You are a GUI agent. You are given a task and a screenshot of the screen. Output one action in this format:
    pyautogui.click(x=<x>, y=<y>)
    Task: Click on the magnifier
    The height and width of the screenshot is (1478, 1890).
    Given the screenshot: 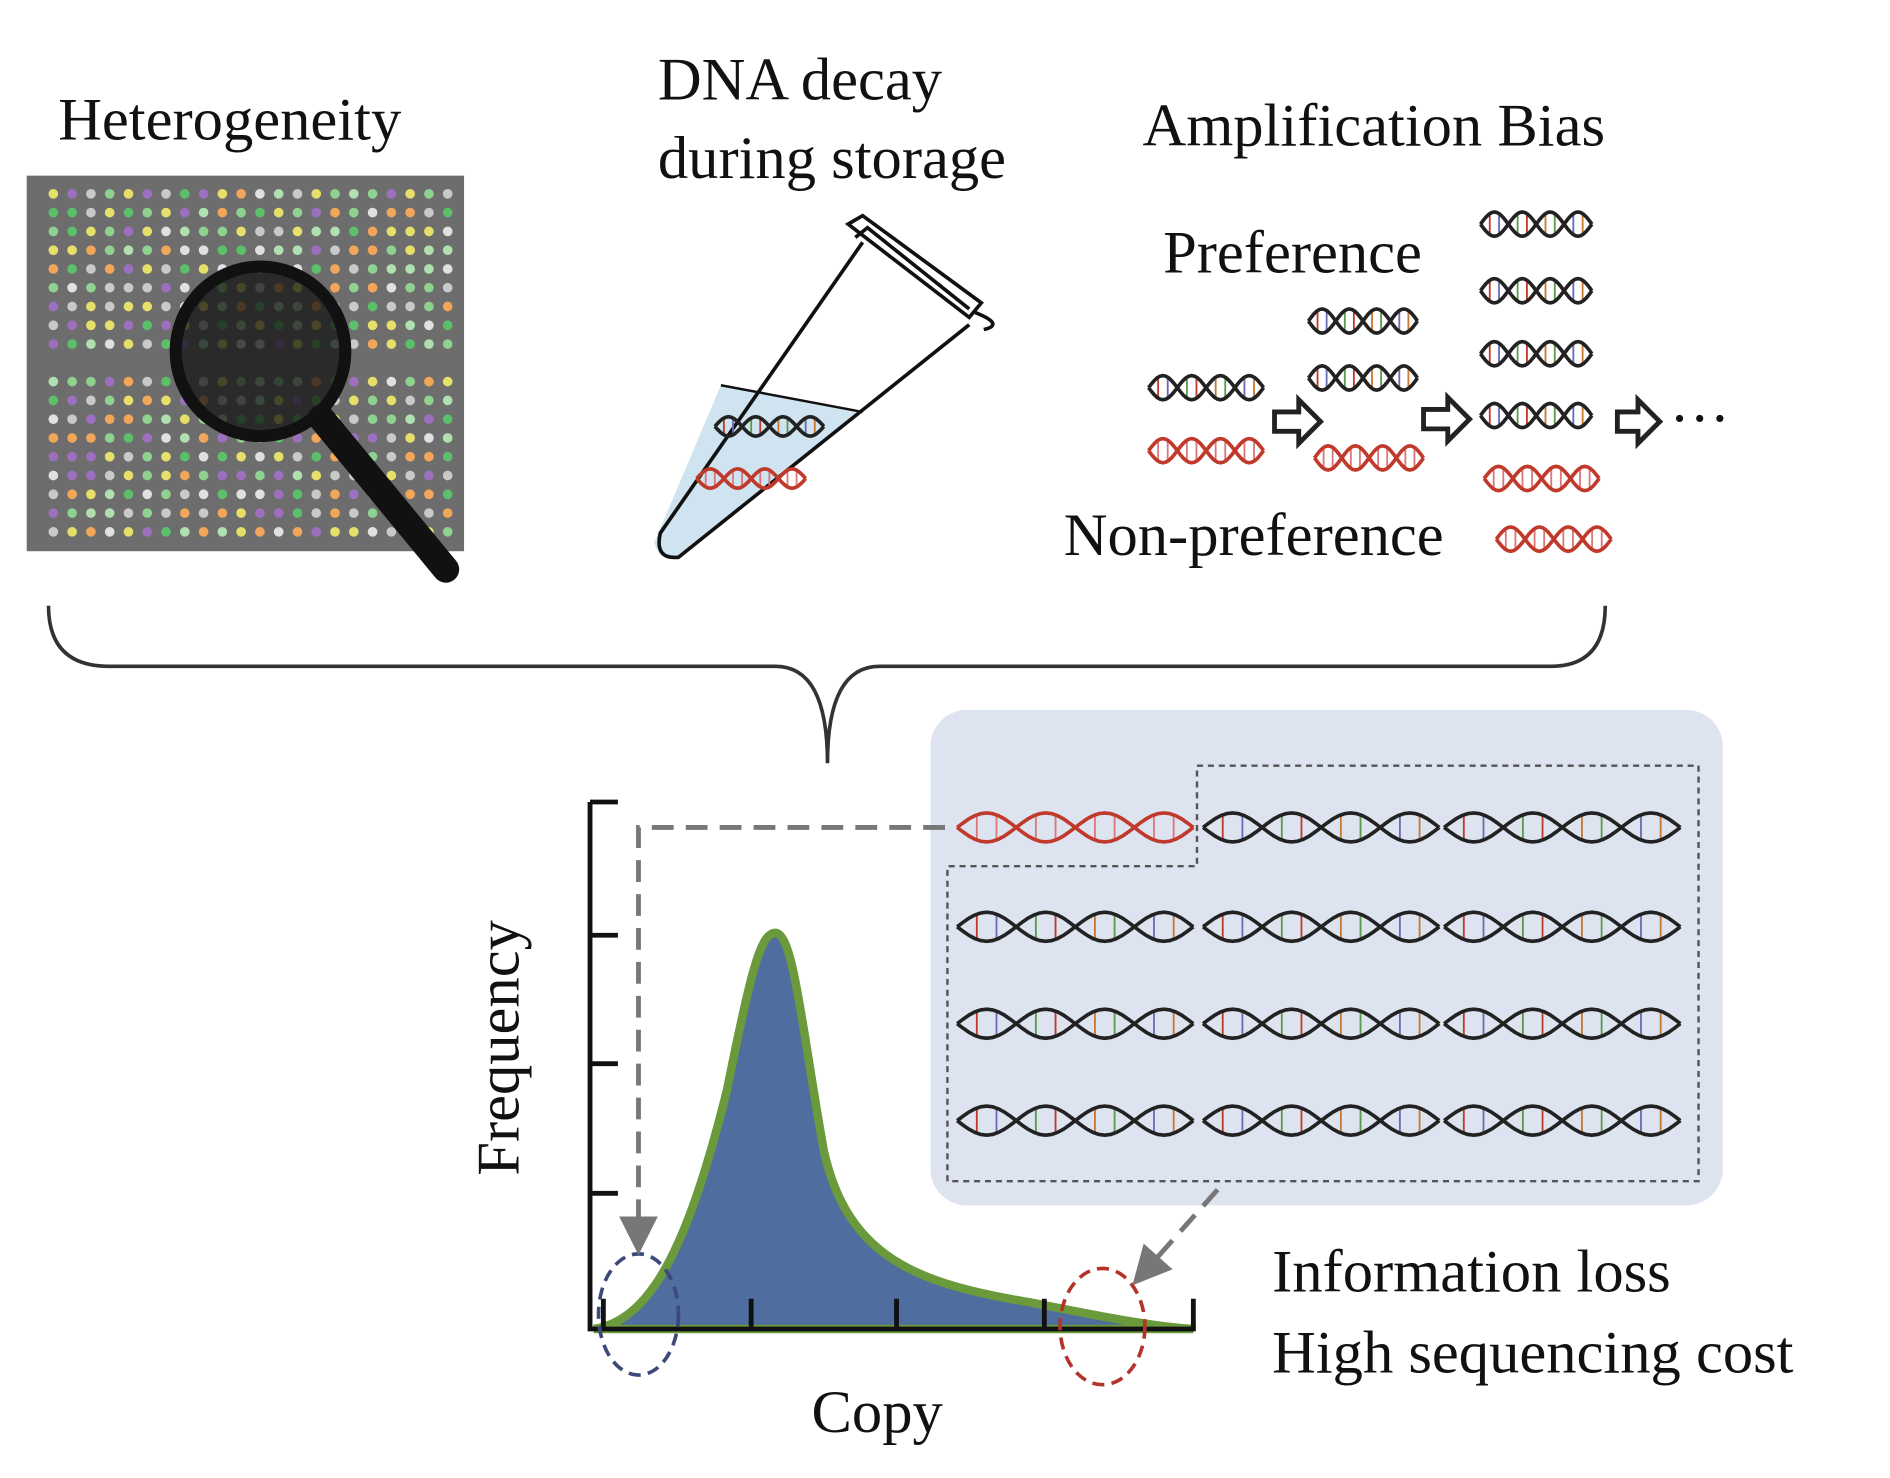 What is the action you would take?
    pyautogui.click(x=314, y=421)
    